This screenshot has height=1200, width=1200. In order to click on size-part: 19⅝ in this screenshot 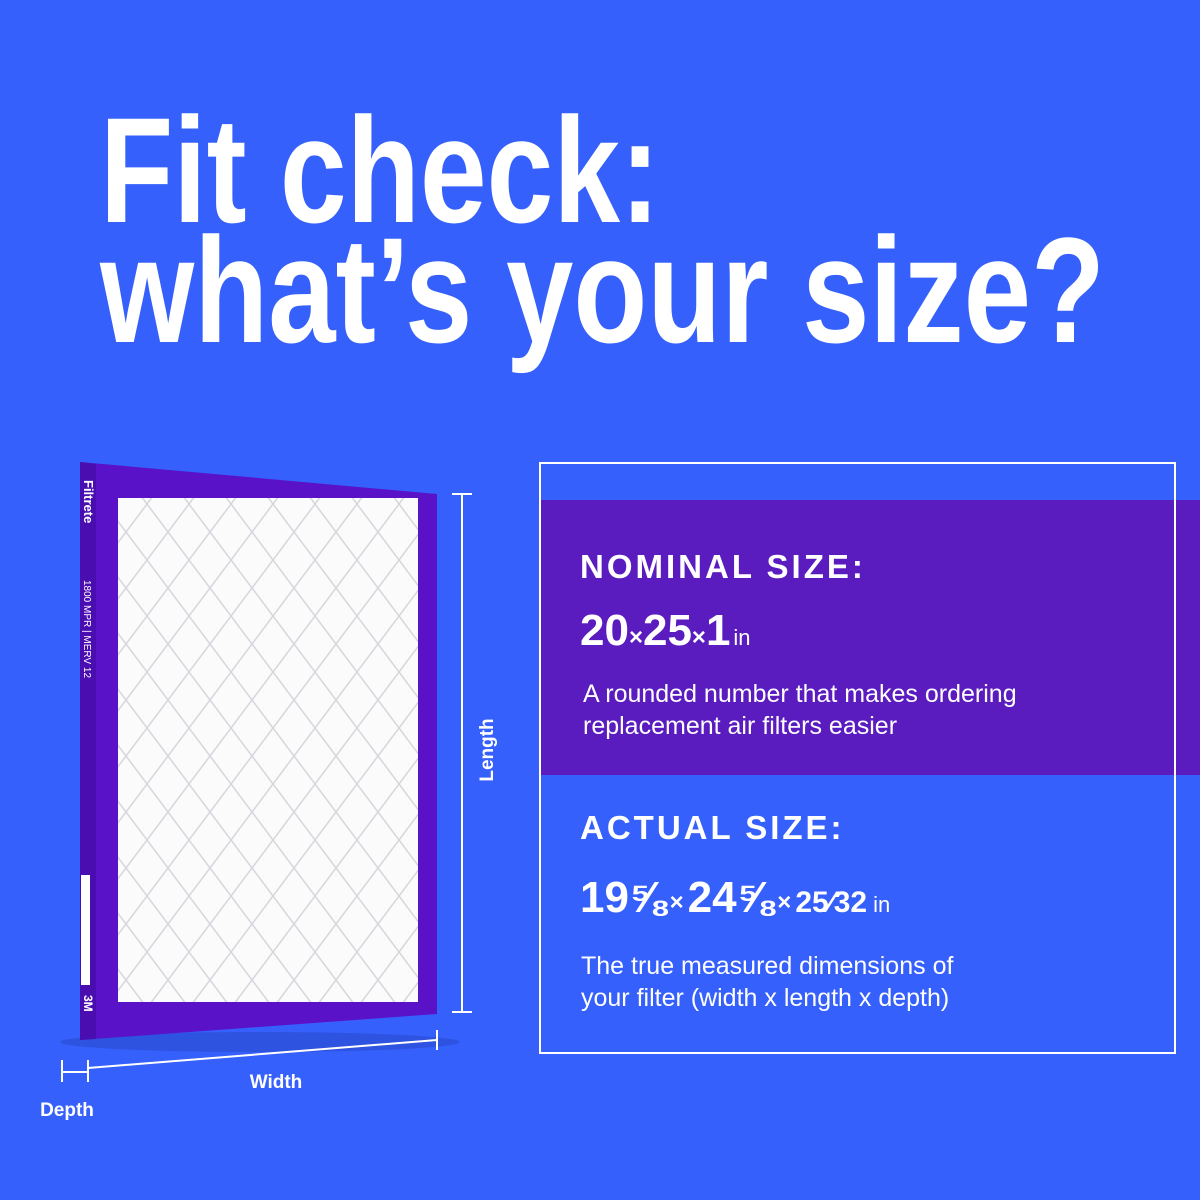, I will do `click(624, 897)`.